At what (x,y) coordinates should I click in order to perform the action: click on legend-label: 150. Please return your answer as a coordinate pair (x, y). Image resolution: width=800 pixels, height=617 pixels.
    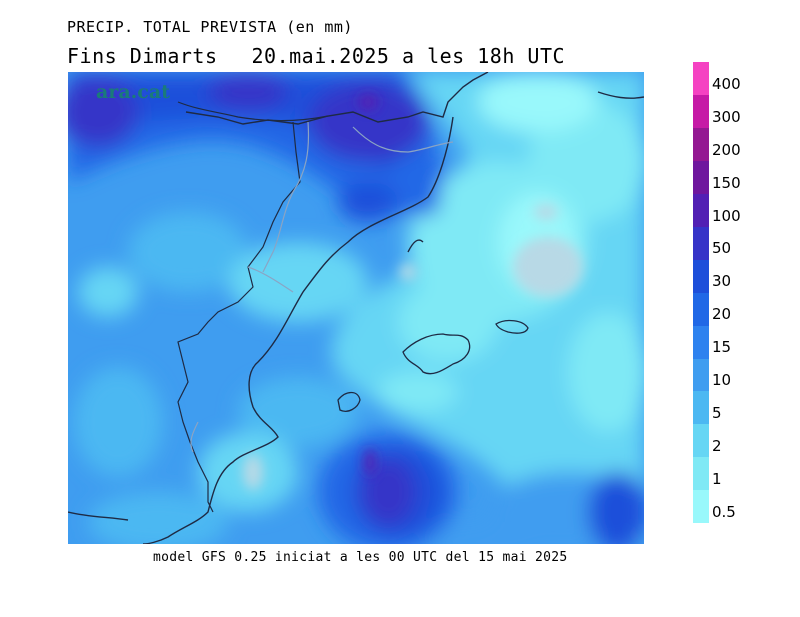
    Looking at the image, I should click on (726, 182).